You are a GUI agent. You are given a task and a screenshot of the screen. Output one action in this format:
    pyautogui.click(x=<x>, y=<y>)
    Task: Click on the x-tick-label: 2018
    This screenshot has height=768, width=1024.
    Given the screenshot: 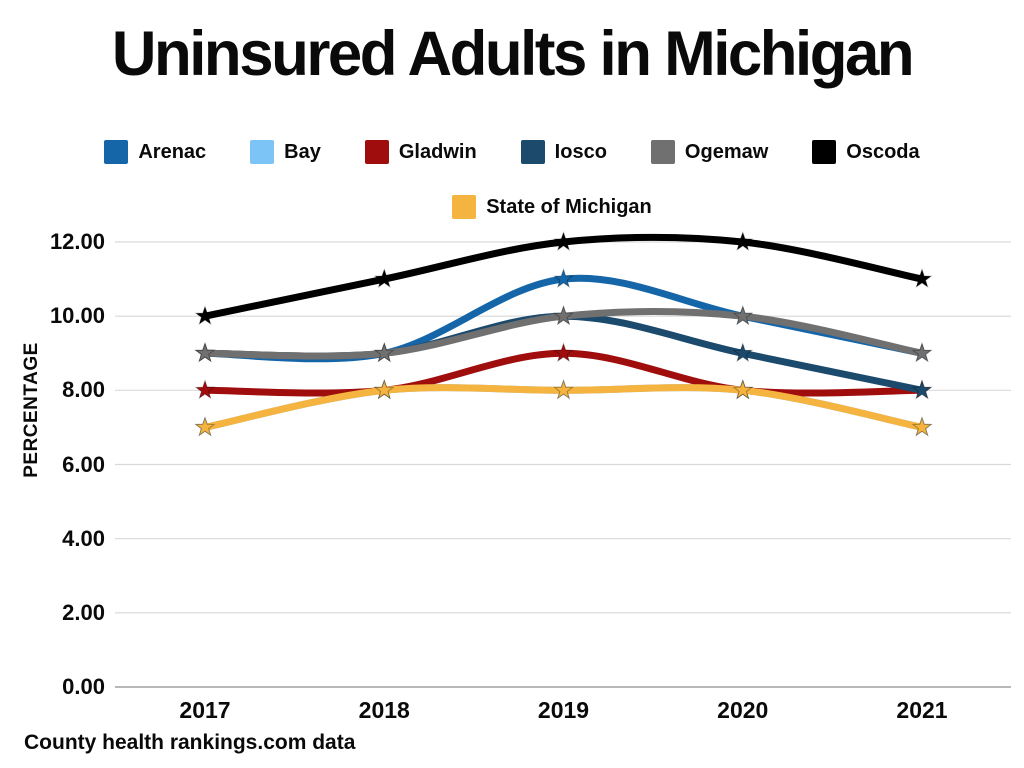 What is the action you would take?
    pyautogui.click(x=384, y=710)
    